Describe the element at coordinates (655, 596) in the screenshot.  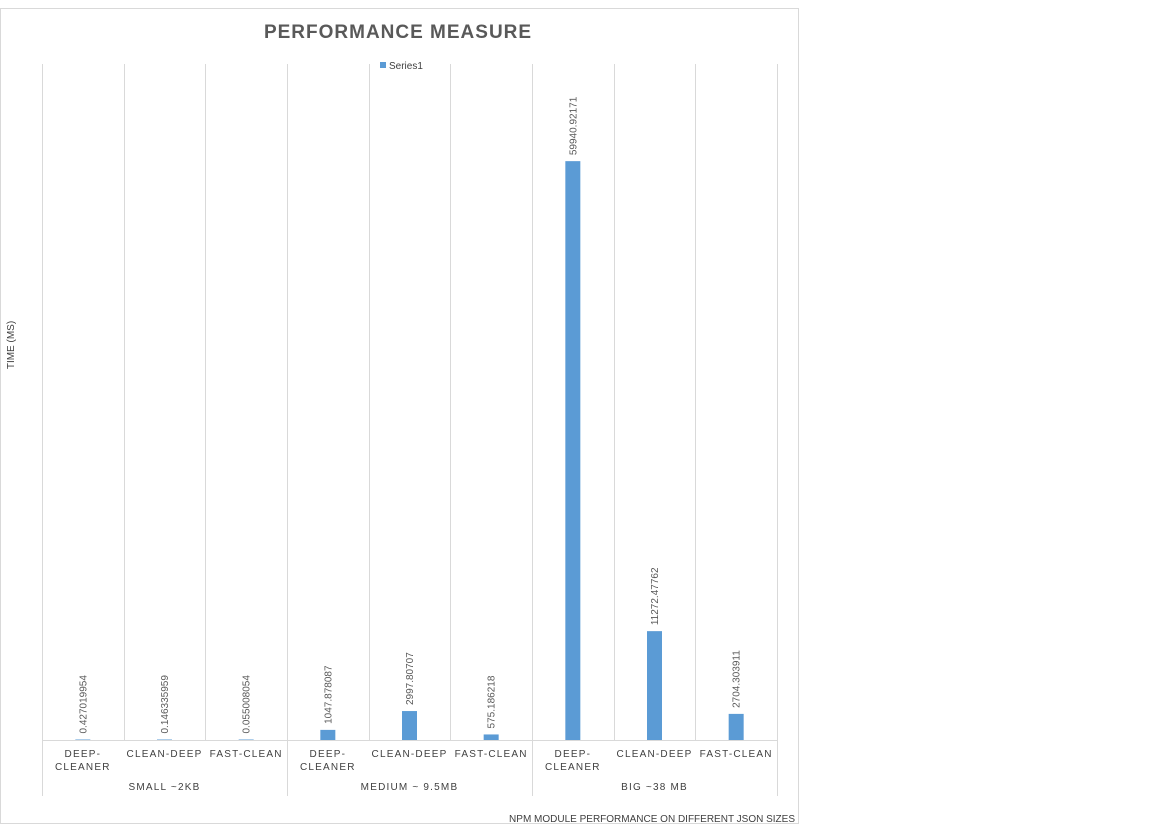
I see `data-label: 11272.47762` at that location.